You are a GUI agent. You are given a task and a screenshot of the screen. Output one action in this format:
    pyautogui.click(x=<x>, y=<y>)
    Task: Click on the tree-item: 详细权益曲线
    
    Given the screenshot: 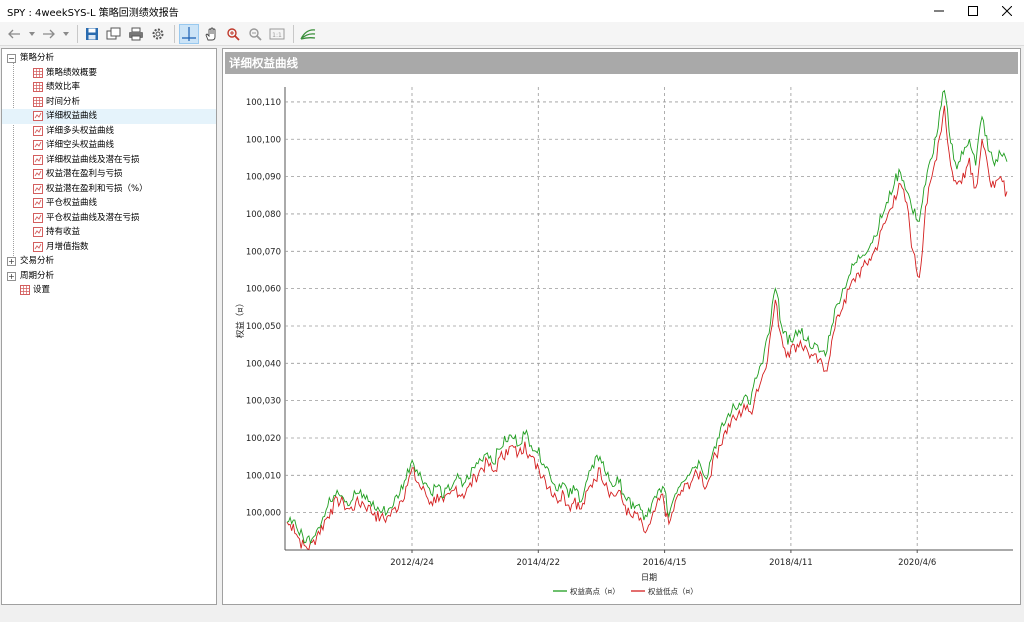 What is the action you would take?
    pyautogui.click(x=109, y=116)
    